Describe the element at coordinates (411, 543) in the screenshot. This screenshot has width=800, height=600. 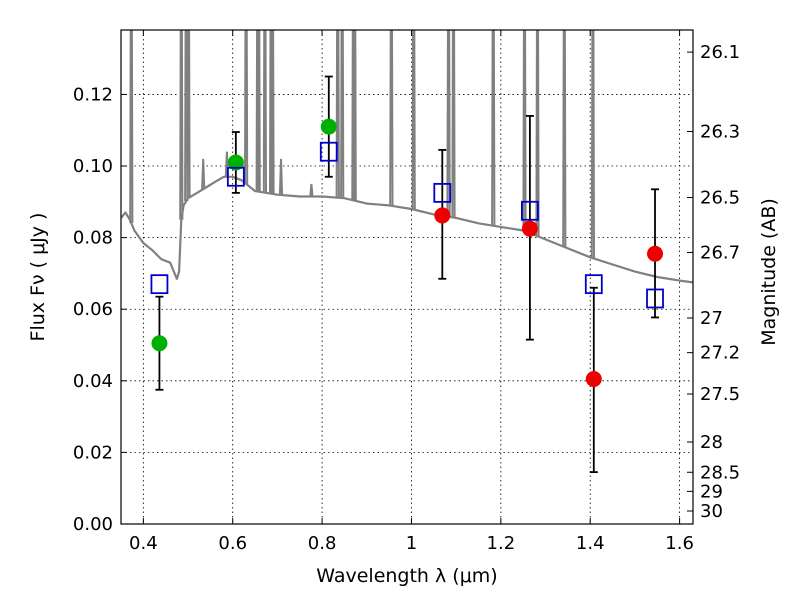
I see `x-tick-label: 1` at that location.